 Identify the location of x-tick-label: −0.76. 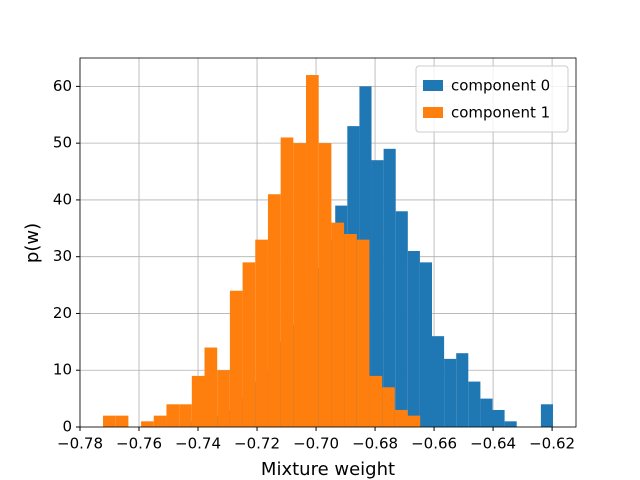
(139, 444).